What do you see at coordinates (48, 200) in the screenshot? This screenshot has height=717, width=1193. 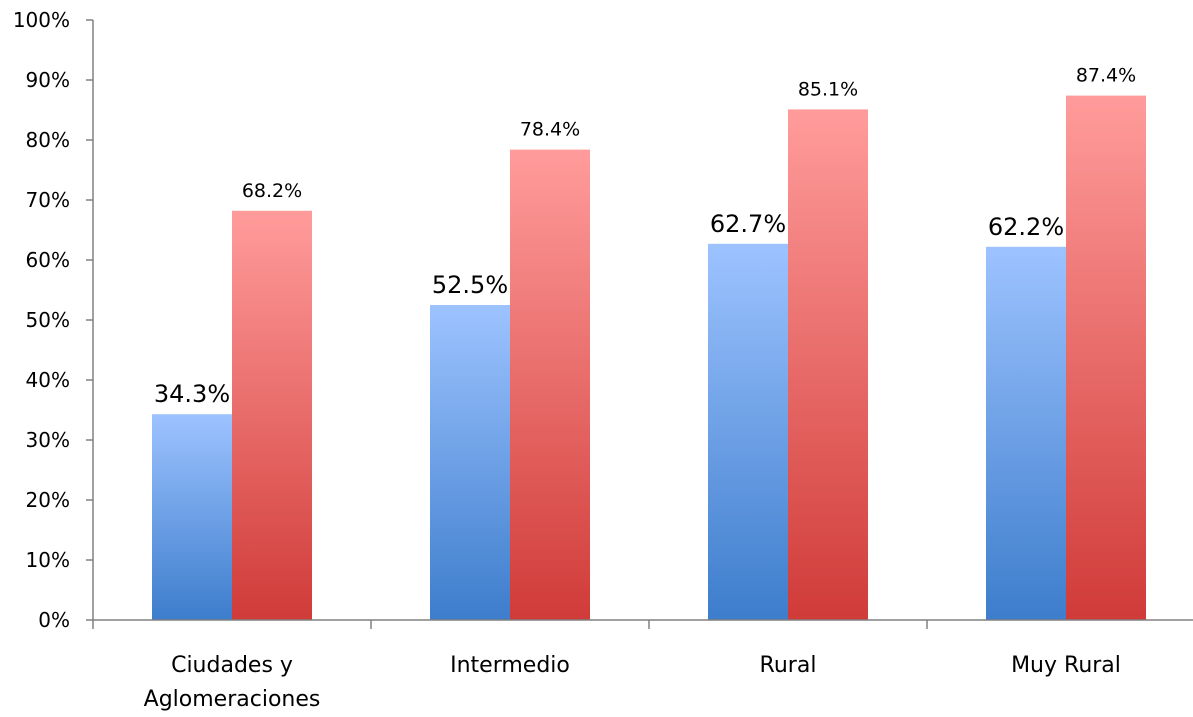 I see `y-tick-label: 70%` at bounding box center [48, 200].